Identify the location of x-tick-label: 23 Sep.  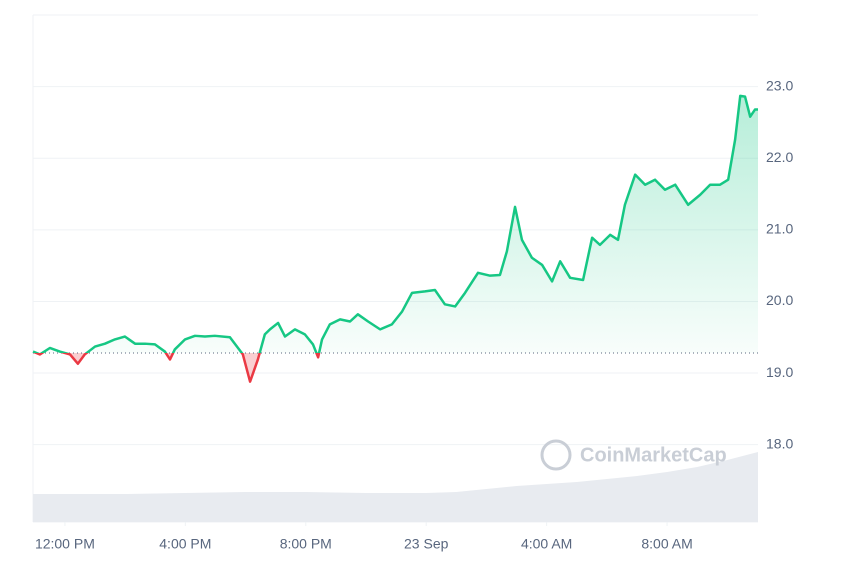
(426, 544).